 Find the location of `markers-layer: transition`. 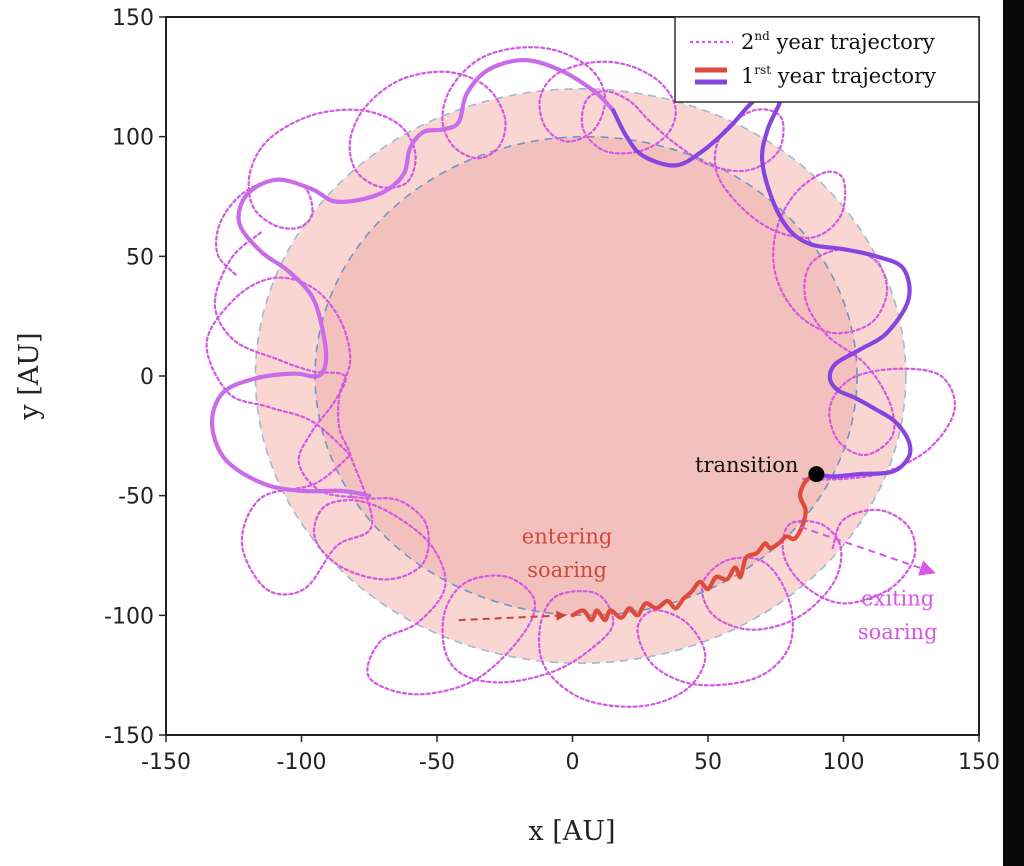

markers-layer: transition is located at coordinates (760, 468).